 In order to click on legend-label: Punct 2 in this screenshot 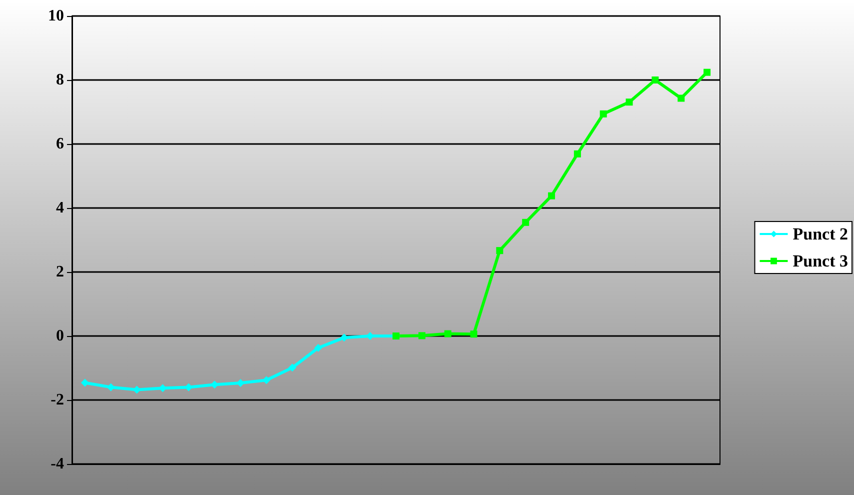, I will do `click(820, 234)`.